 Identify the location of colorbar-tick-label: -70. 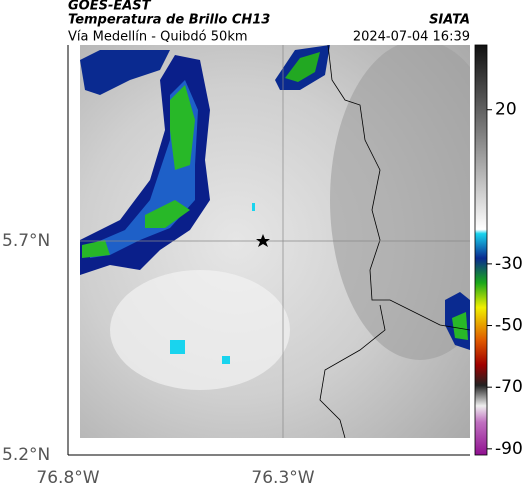
(509, 387).